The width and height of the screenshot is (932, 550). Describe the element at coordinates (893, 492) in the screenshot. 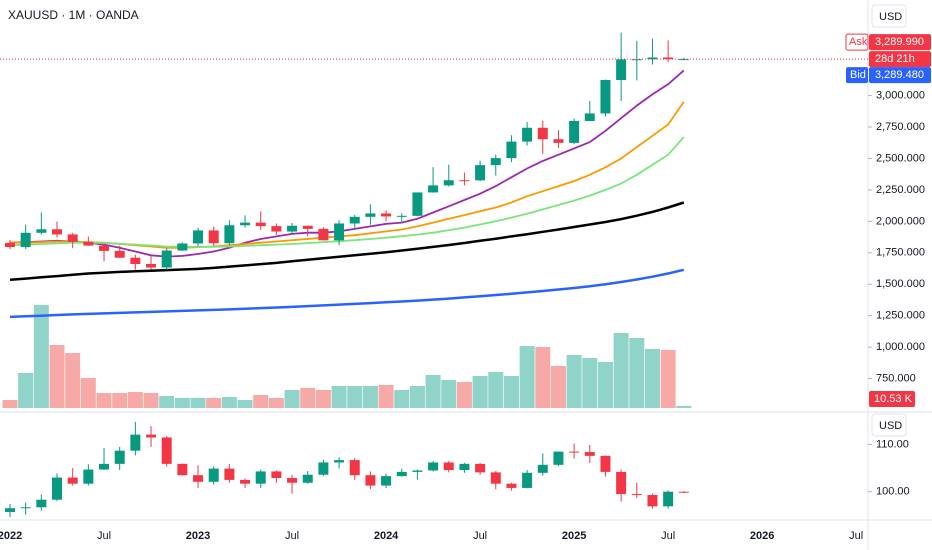

I see `y-tick-label: 100.00` at that location.